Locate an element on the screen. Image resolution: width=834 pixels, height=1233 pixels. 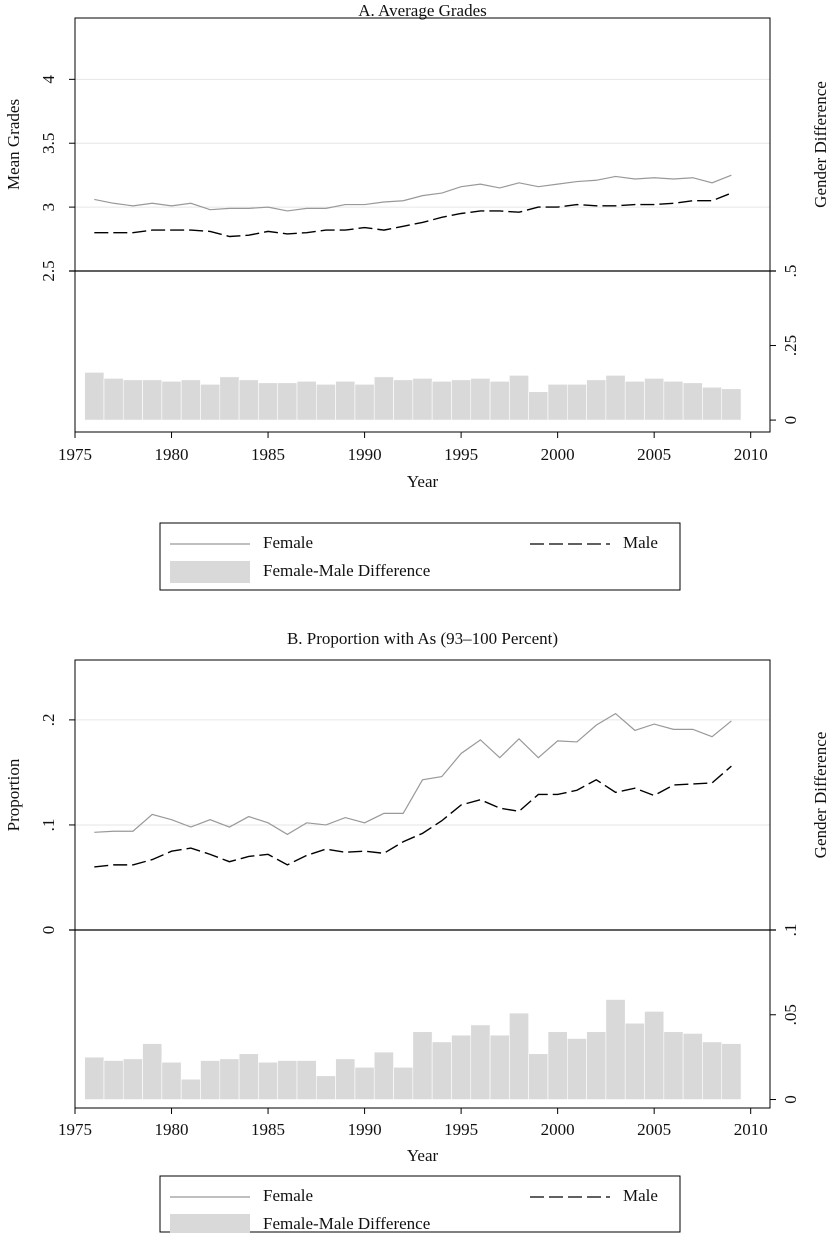
chart-title: B. Proportion with As (93–100 Percent) is located at coordinates (422, 638).